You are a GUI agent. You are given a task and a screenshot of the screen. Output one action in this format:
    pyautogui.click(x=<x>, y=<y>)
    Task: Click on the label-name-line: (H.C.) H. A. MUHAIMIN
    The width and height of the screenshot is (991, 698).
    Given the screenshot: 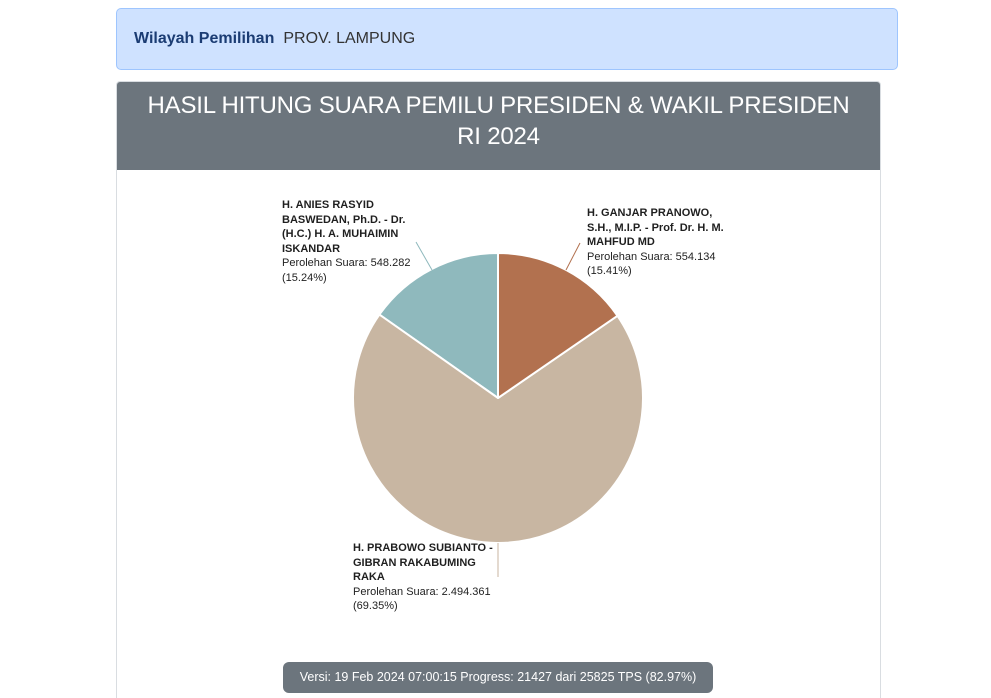 What is the action you would take?
    pyautogui.click(x=340, y=234)
    